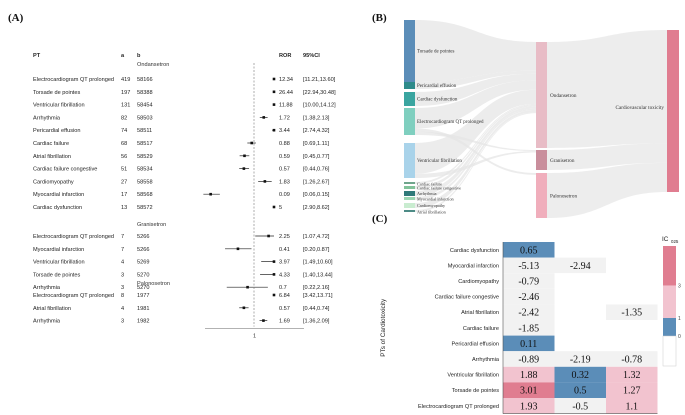 Image resolution: width=685 pixels, height=415 pixels. I want to click on sankey-drug-label: Granisetron, so click(562, 161).